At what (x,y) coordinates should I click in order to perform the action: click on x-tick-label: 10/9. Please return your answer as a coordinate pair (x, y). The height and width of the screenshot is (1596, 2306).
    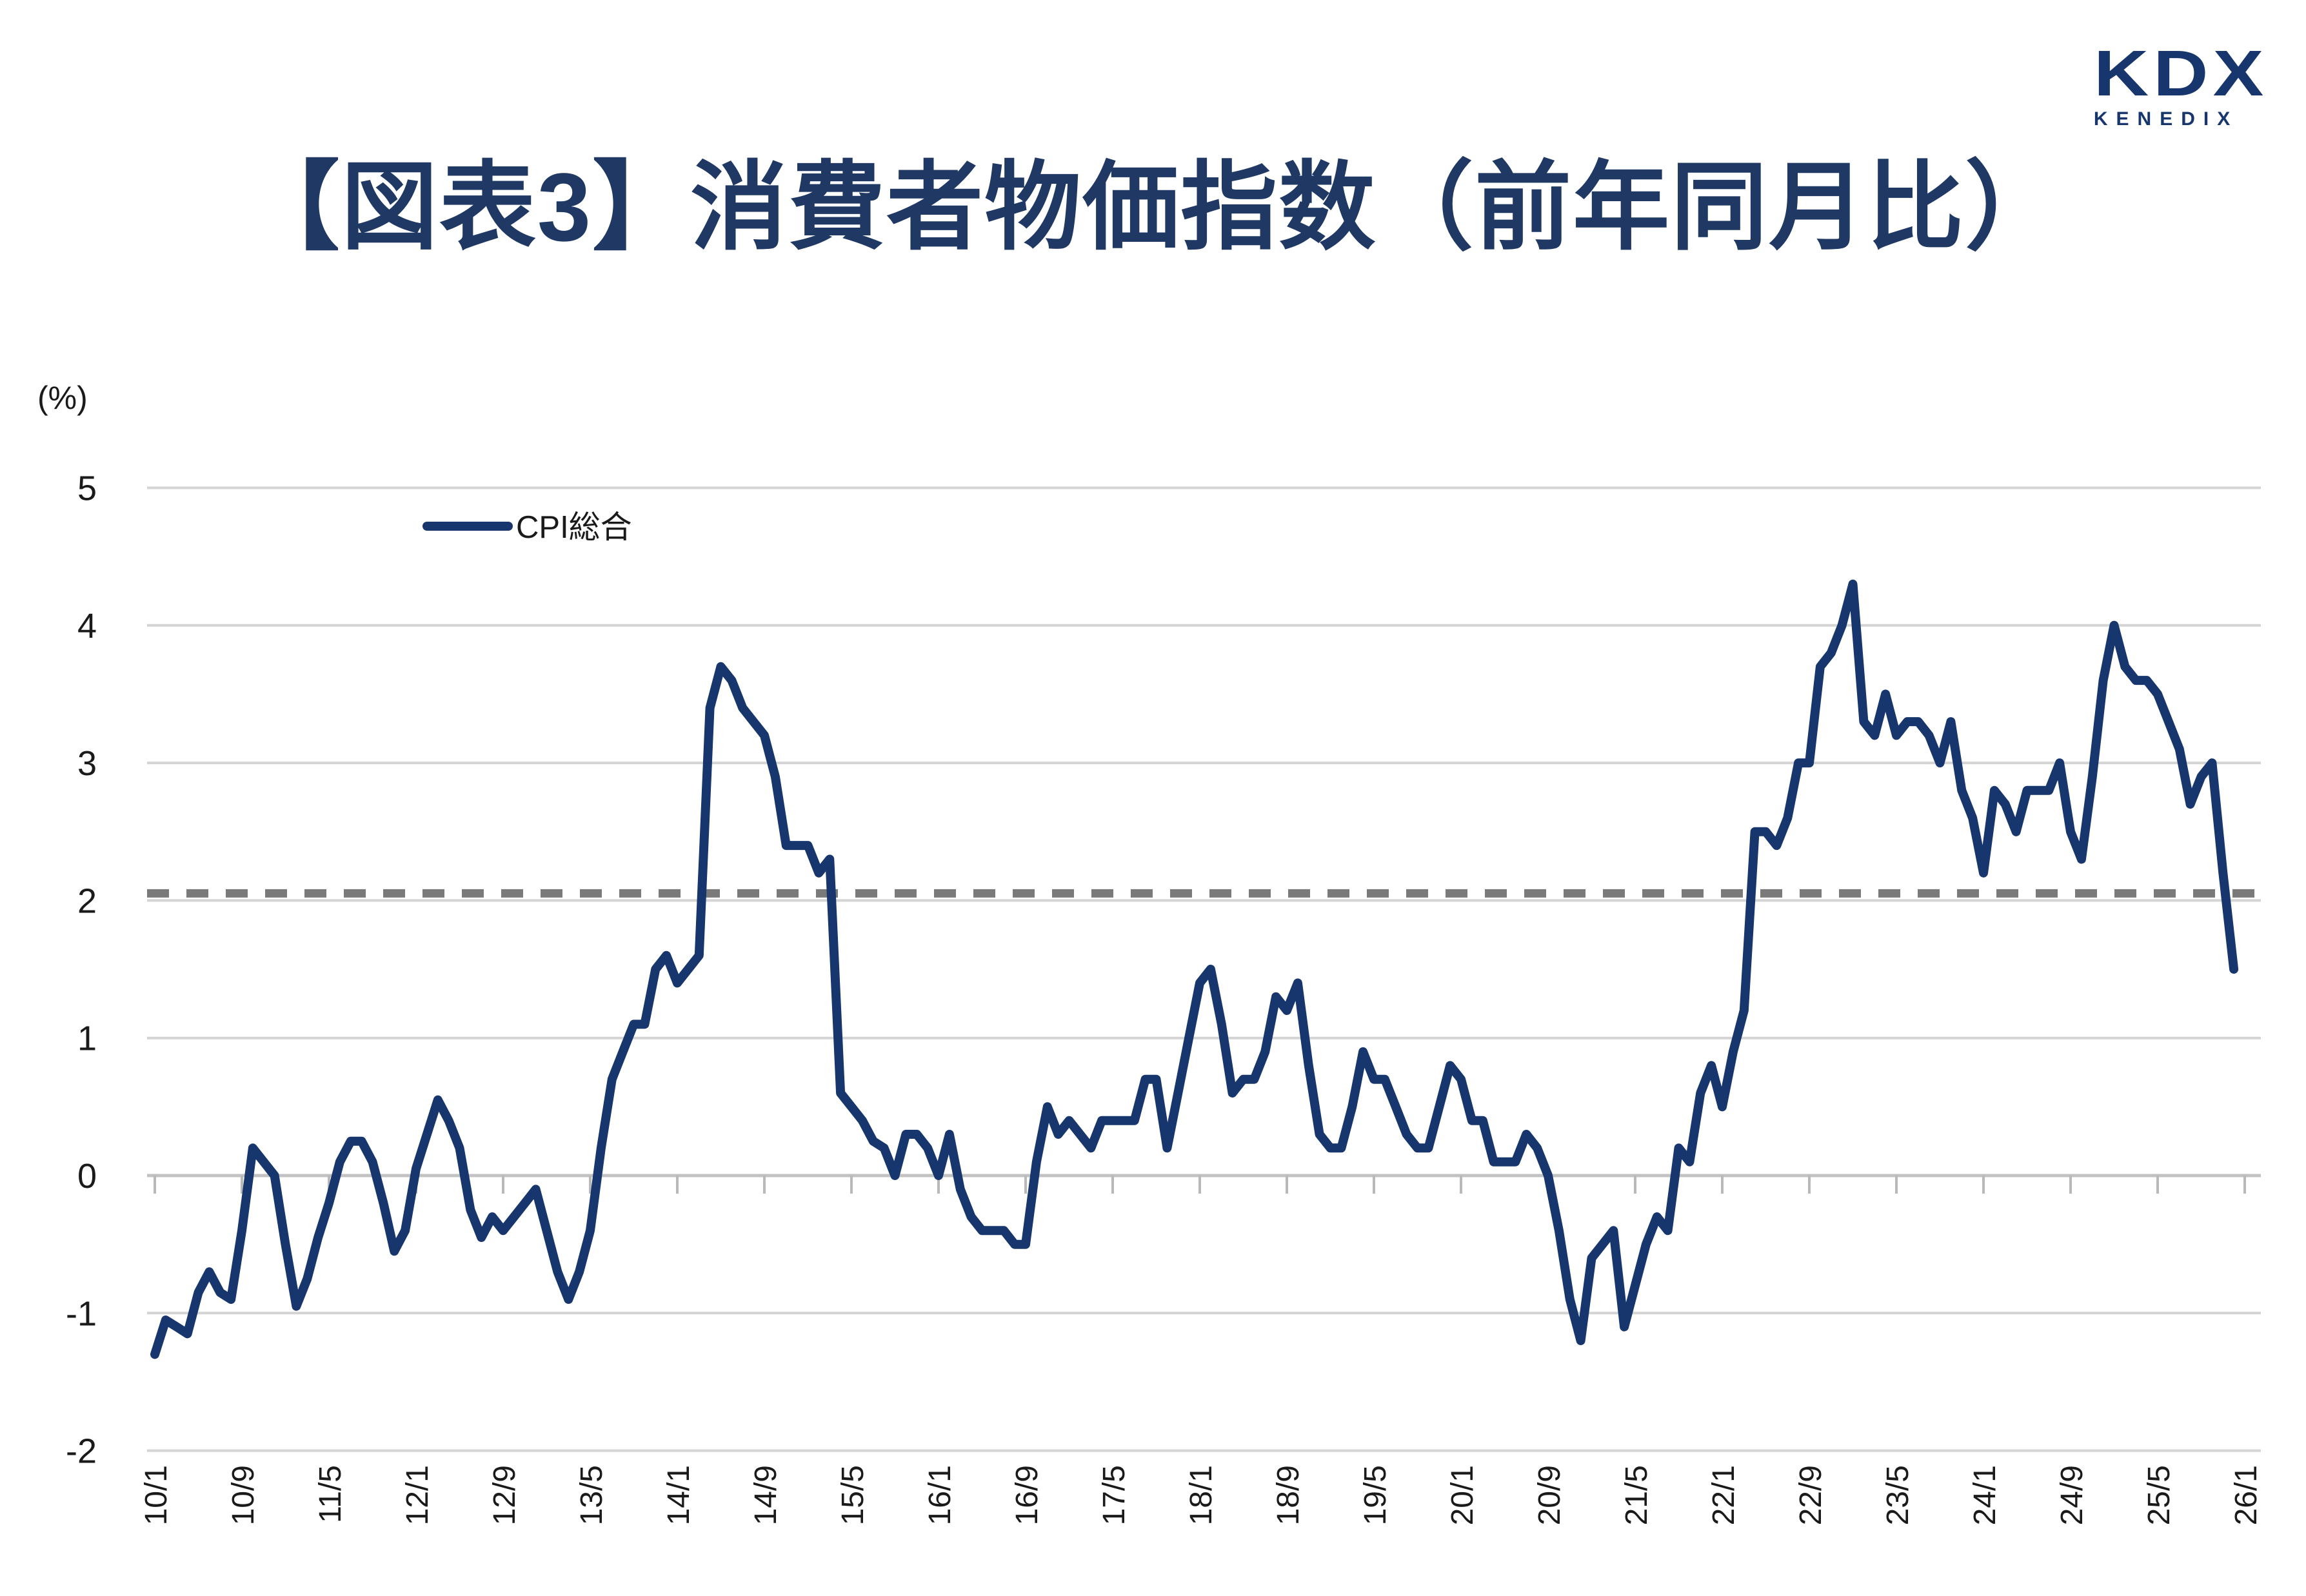
    Looking at the image, I should click on (243, 1495).